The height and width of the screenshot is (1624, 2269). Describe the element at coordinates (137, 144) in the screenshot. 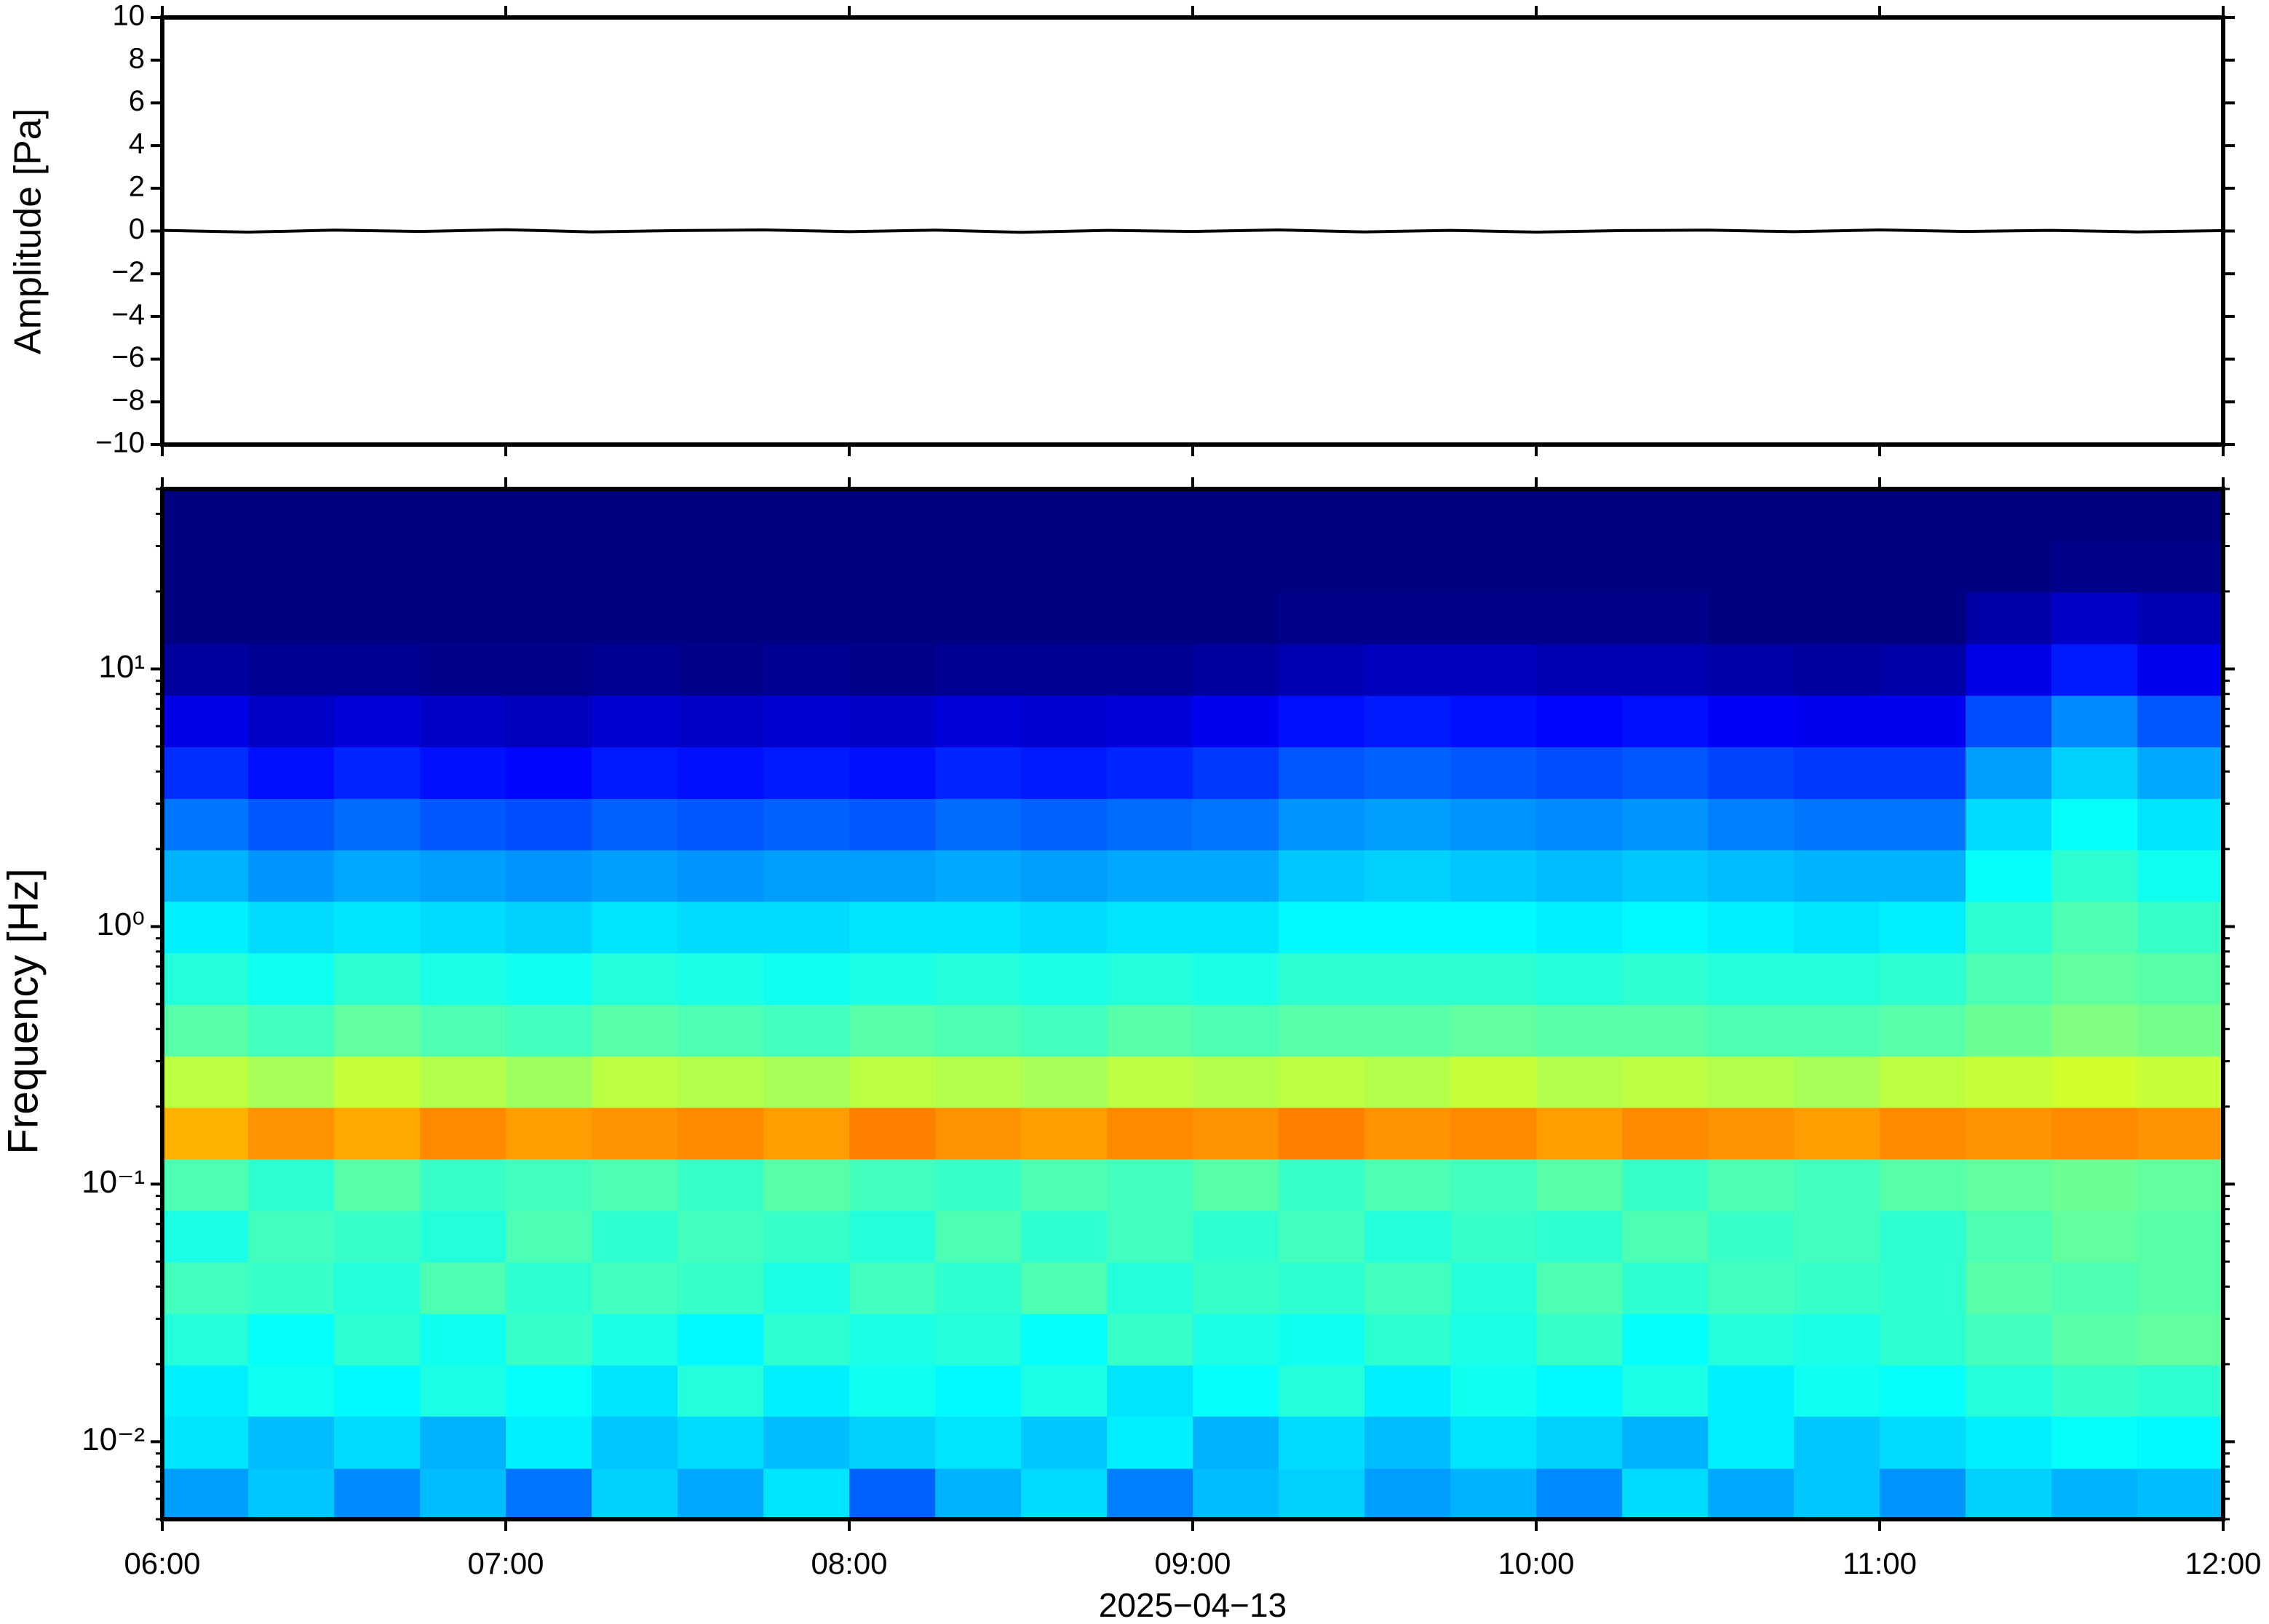

I see `y-tick-label: 4` at that location.